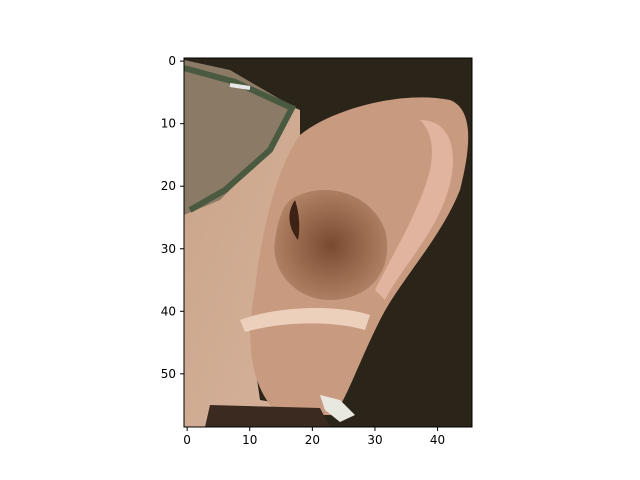 Image resolution: width=640 pixels, height=480 pixels. I want to click on x-tick-label: 10, so click(249, 440).